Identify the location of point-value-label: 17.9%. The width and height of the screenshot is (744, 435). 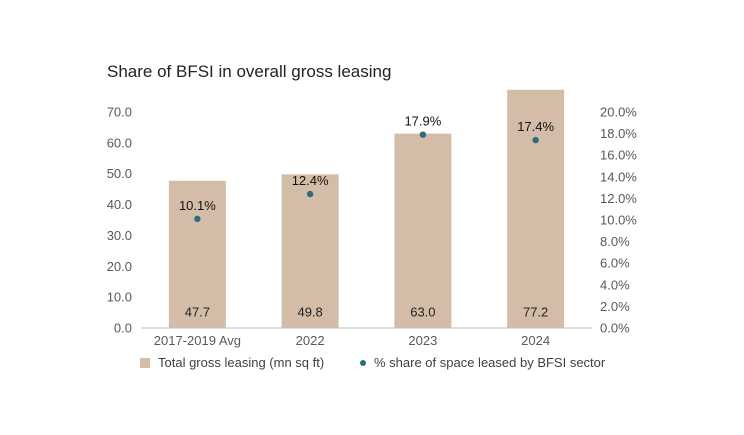
(422, 121).